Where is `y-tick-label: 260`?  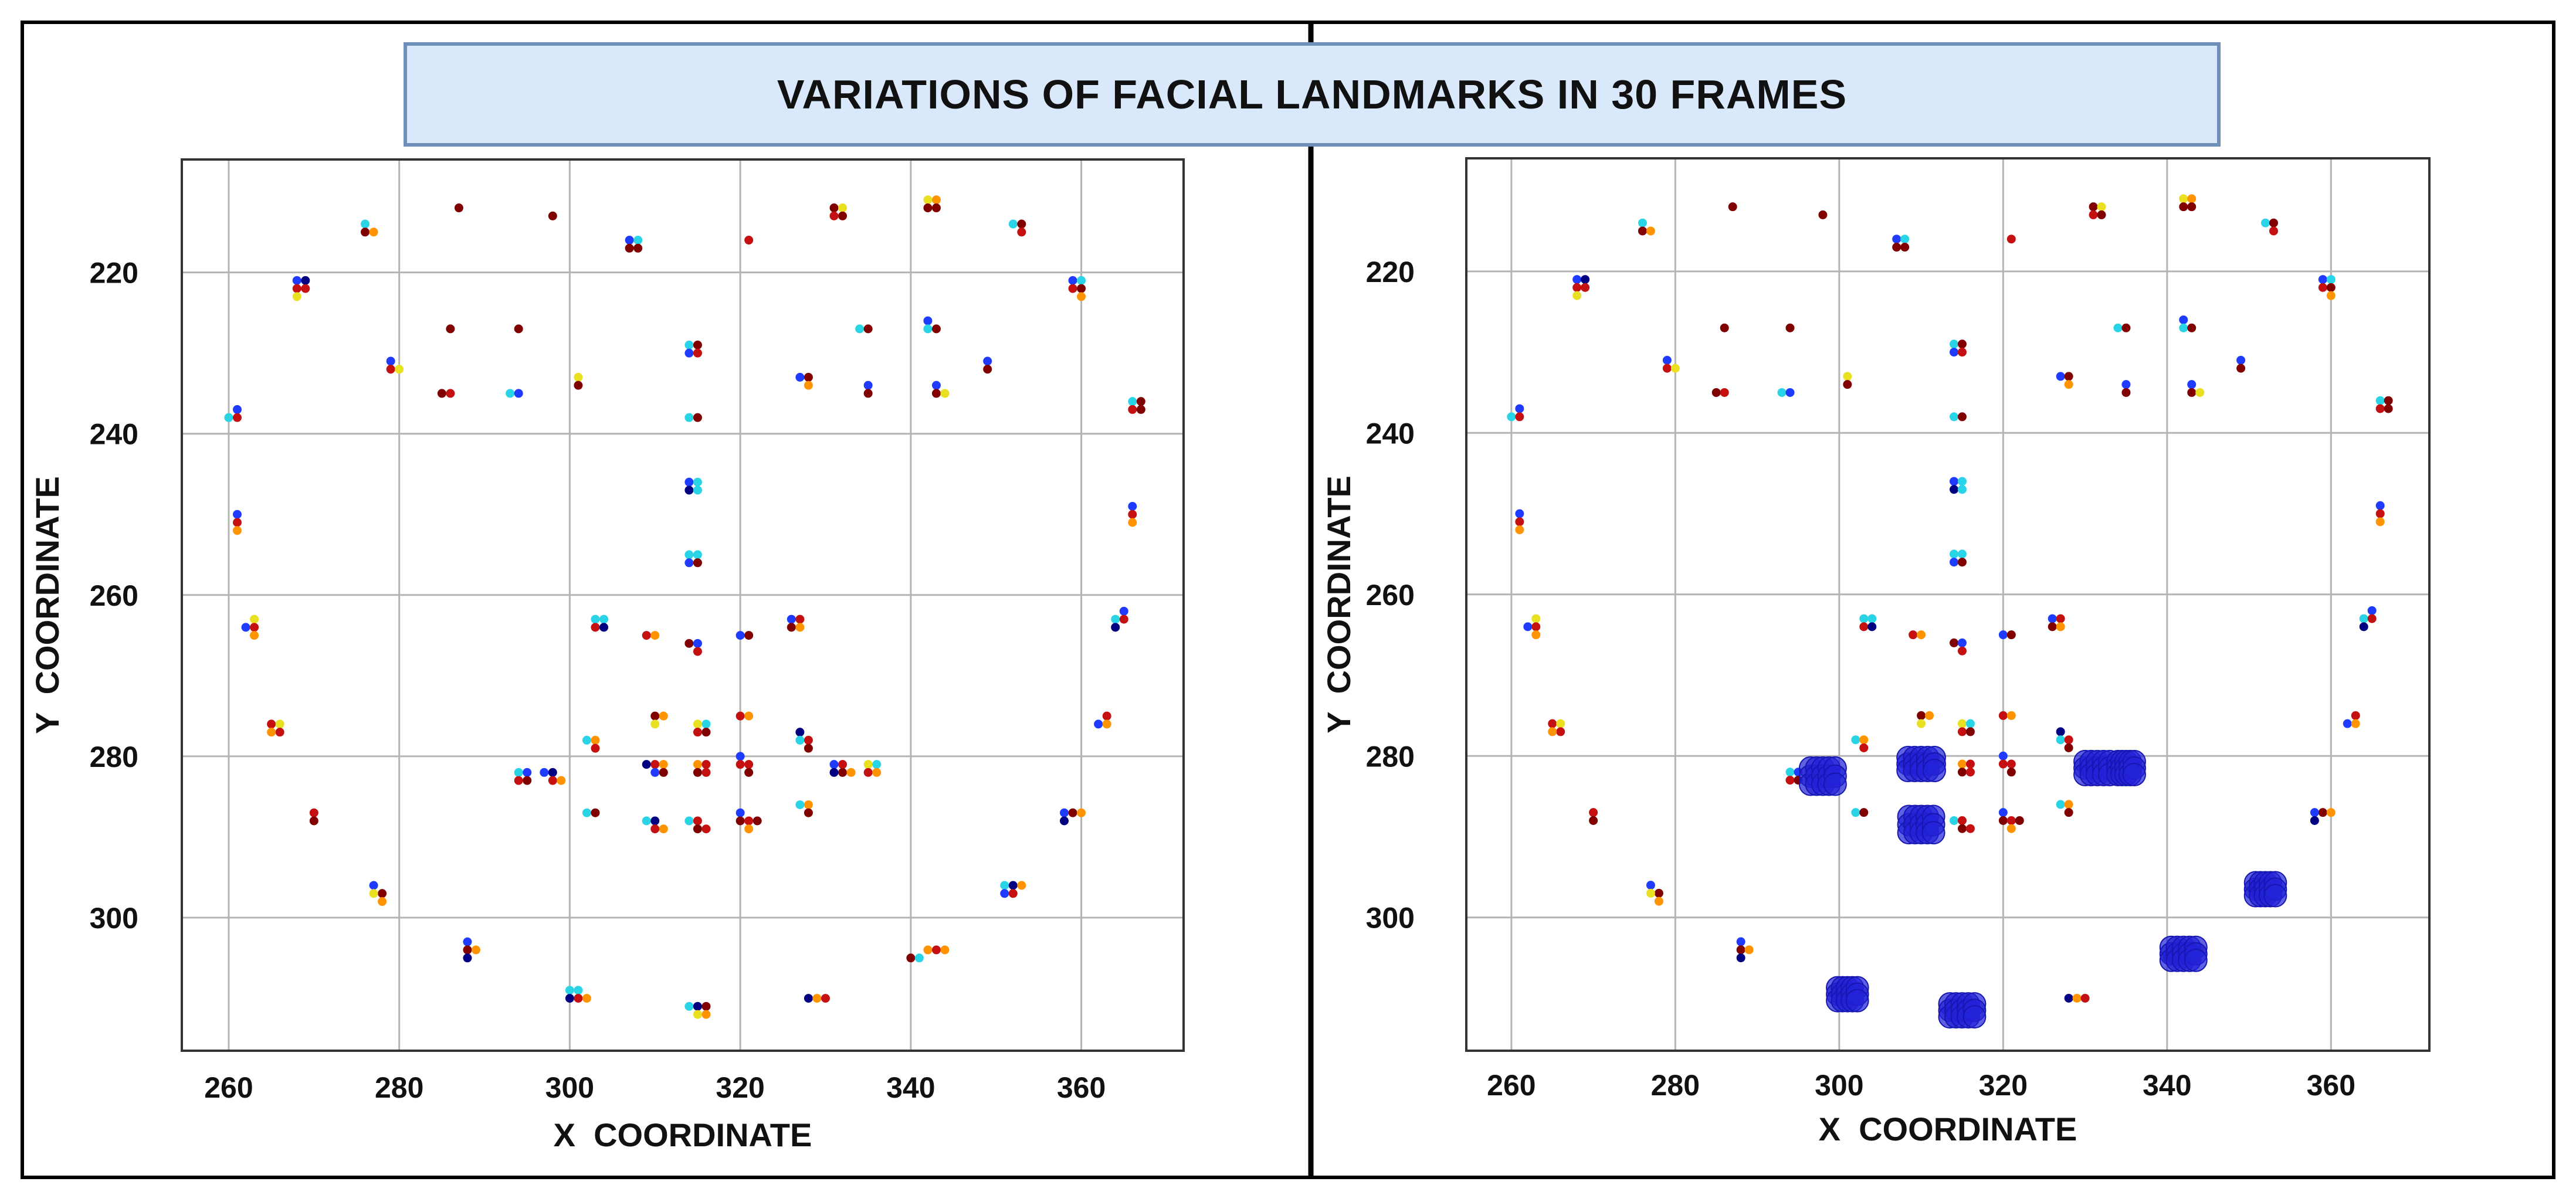
y-tick-label: 260 is located at coordinates (114, 595).